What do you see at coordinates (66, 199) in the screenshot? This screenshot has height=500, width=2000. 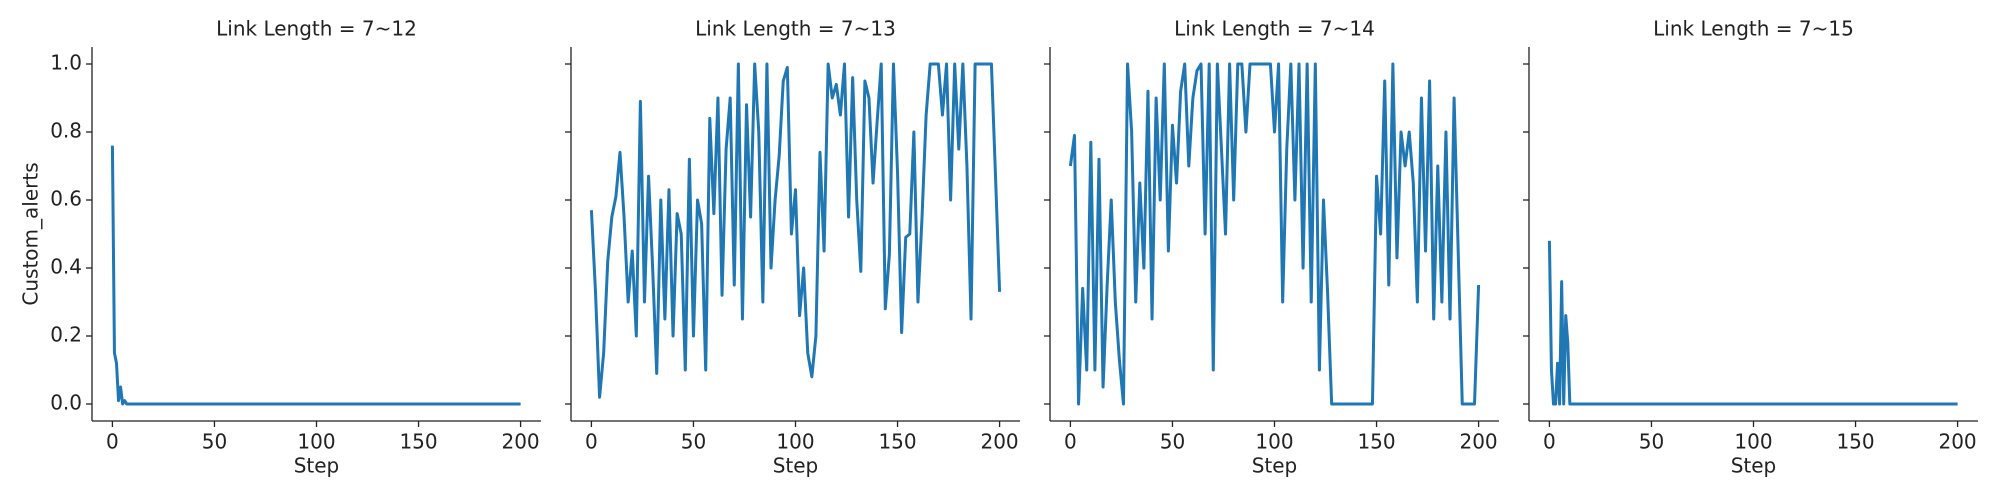 I see `y-tick-label: 0.6` at bounding box center [66, 199].